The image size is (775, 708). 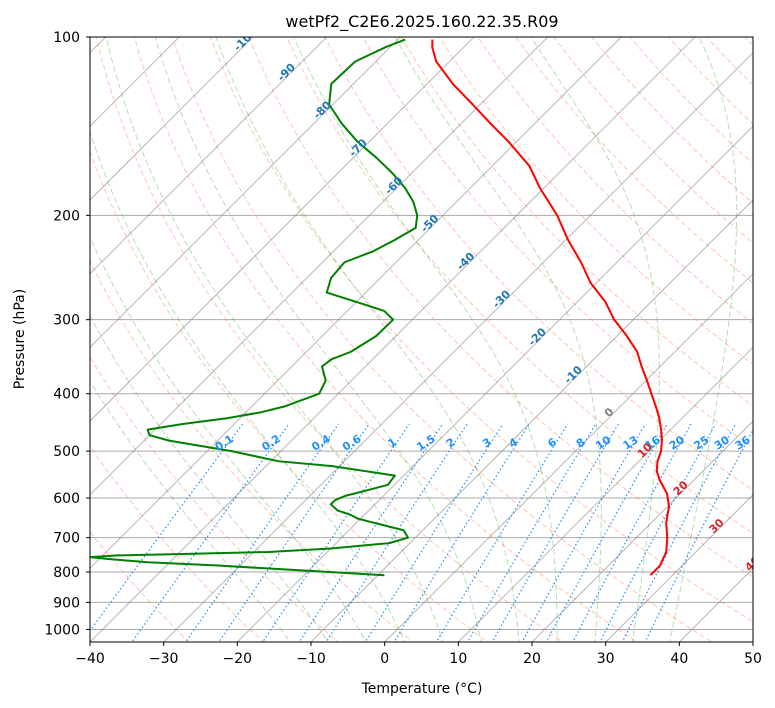 What do you see at coordinates (66, 38) in the screenshot?
I see `y-tick-label: 100` at bounding box center [66, 38].